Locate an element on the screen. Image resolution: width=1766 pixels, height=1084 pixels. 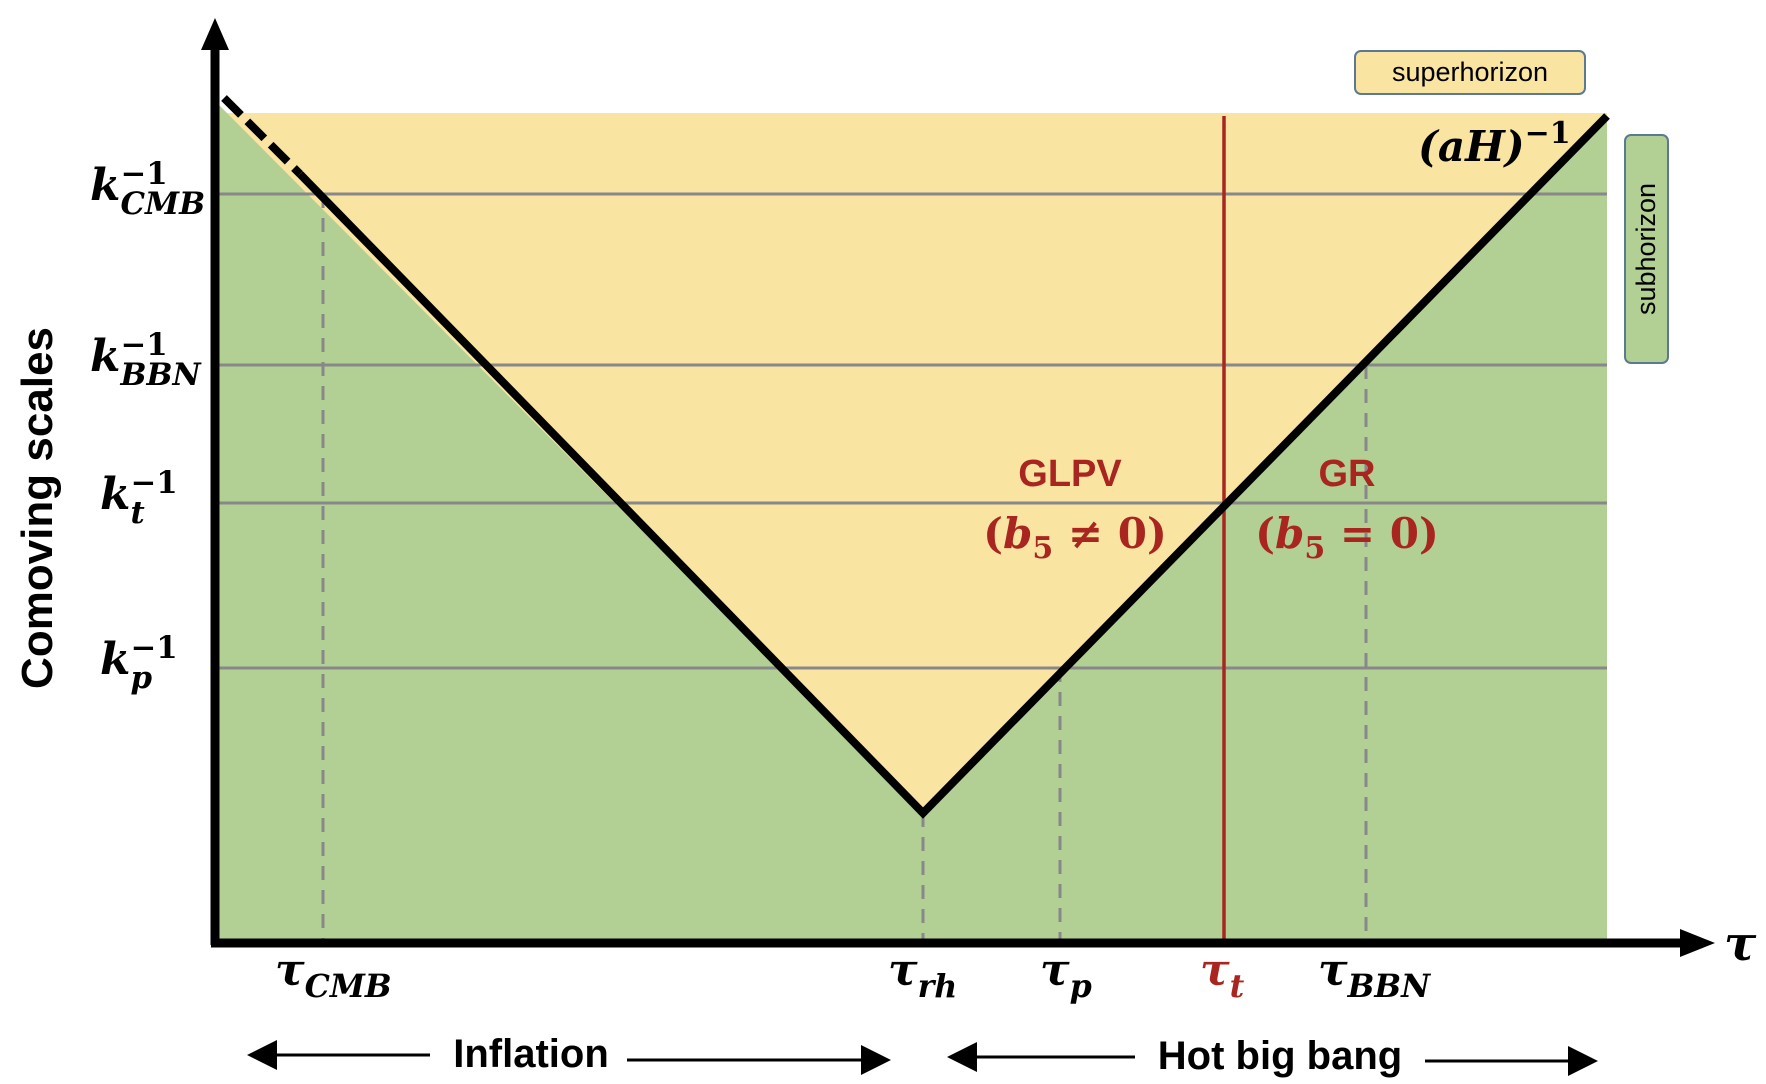
time-label-t: τt is located at coordinates (1222, 975).